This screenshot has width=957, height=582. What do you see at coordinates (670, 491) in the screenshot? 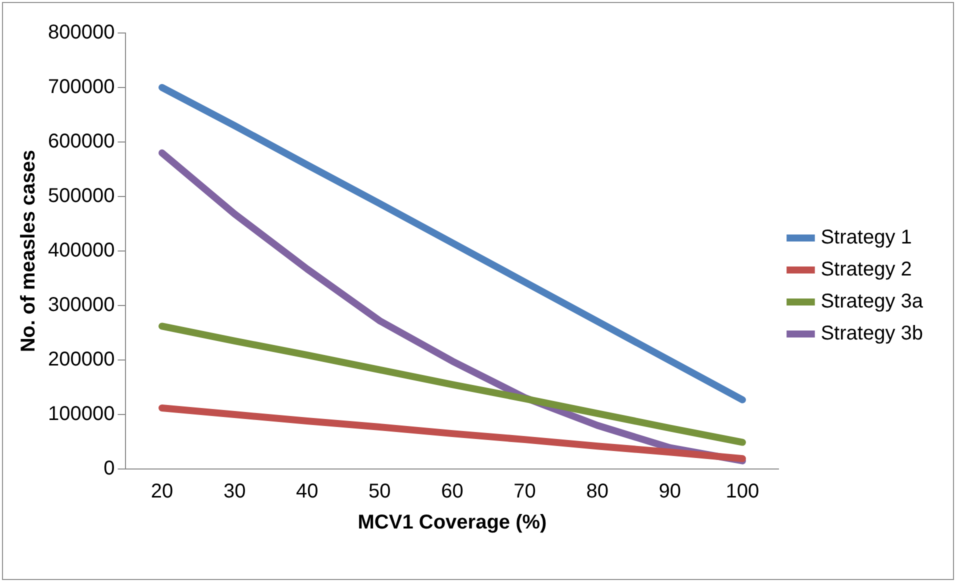
I see `x-tick-label: 90` at bounding box center [670, 491].